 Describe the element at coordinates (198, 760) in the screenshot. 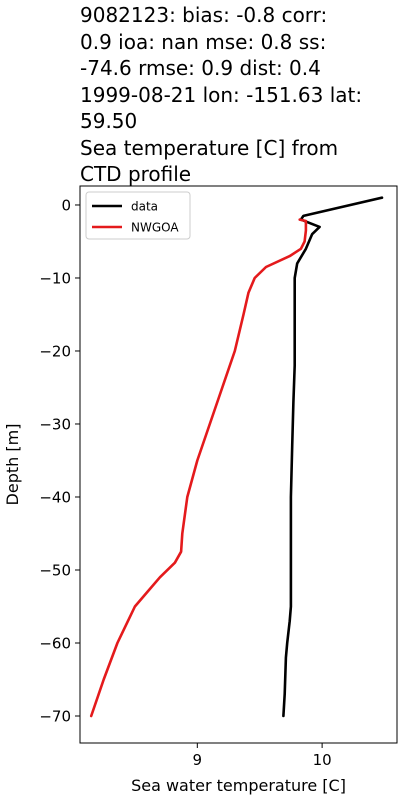

I see `x-tick-label: 9` at that location.